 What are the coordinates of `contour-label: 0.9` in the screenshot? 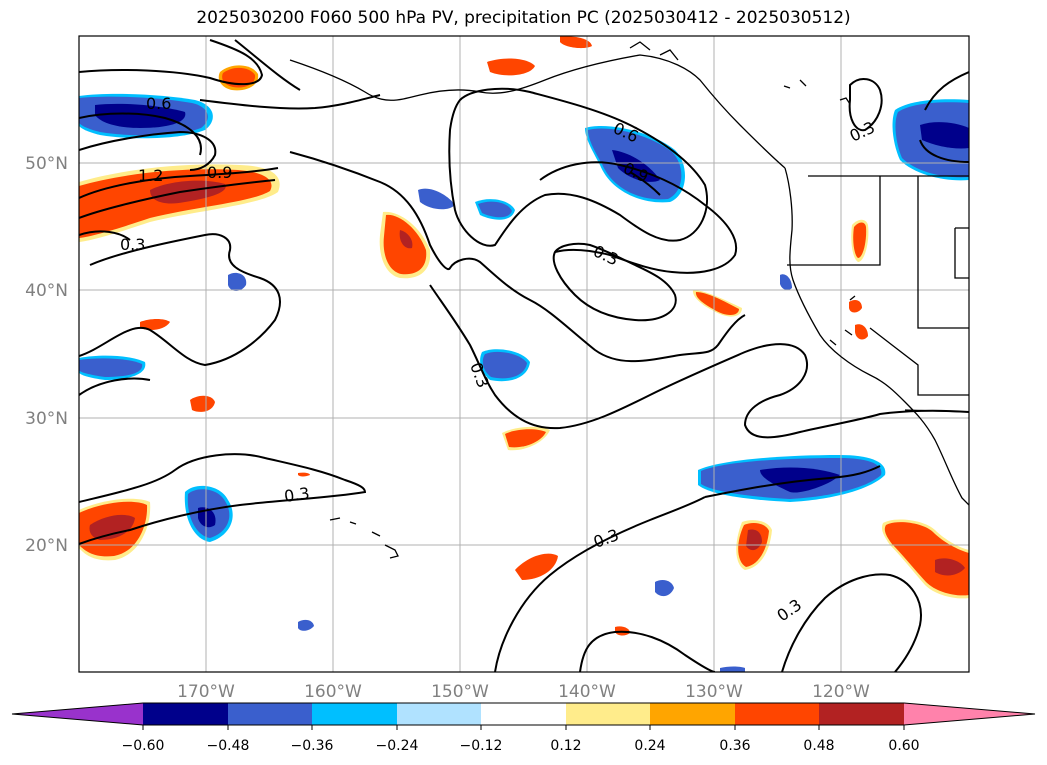 It's located at (219, 172).